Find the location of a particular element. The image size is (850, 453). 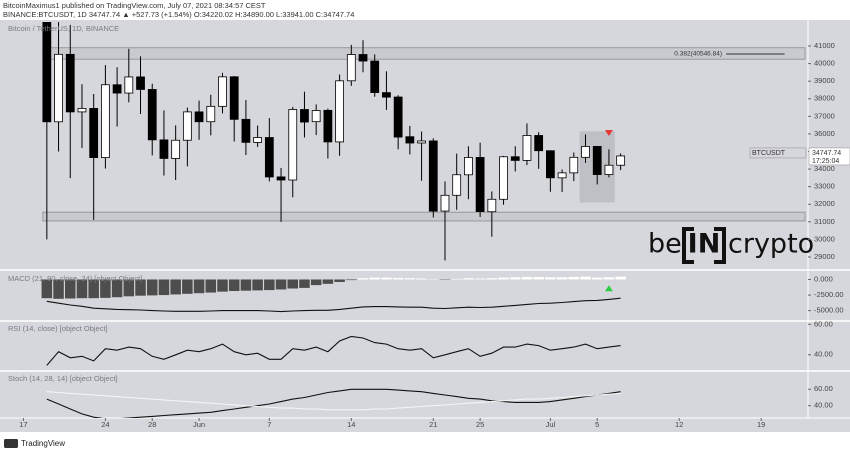

y-tick-label: 38000 is located at coordinates (824, 98).